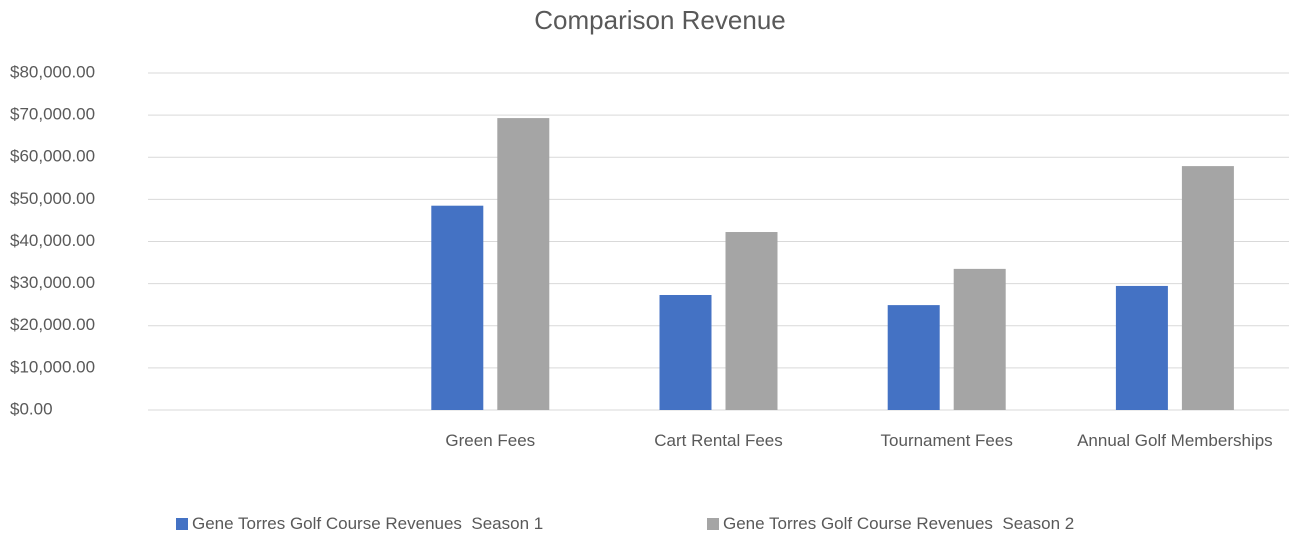 The width and height of the screenshot is (1289, 539). What do you see at coordinates (52, 282) in the screenshot?
I see `y-tick-label: $30,000.00` at bounding box center [52, 282].